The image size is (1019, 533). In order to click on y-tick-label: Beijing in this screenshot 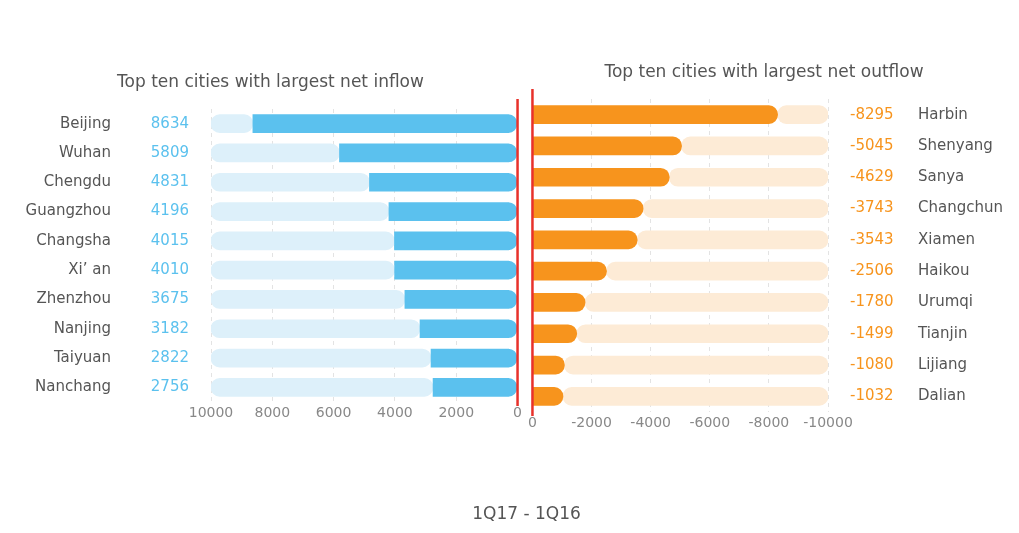, I will do `click(85, 122)`.